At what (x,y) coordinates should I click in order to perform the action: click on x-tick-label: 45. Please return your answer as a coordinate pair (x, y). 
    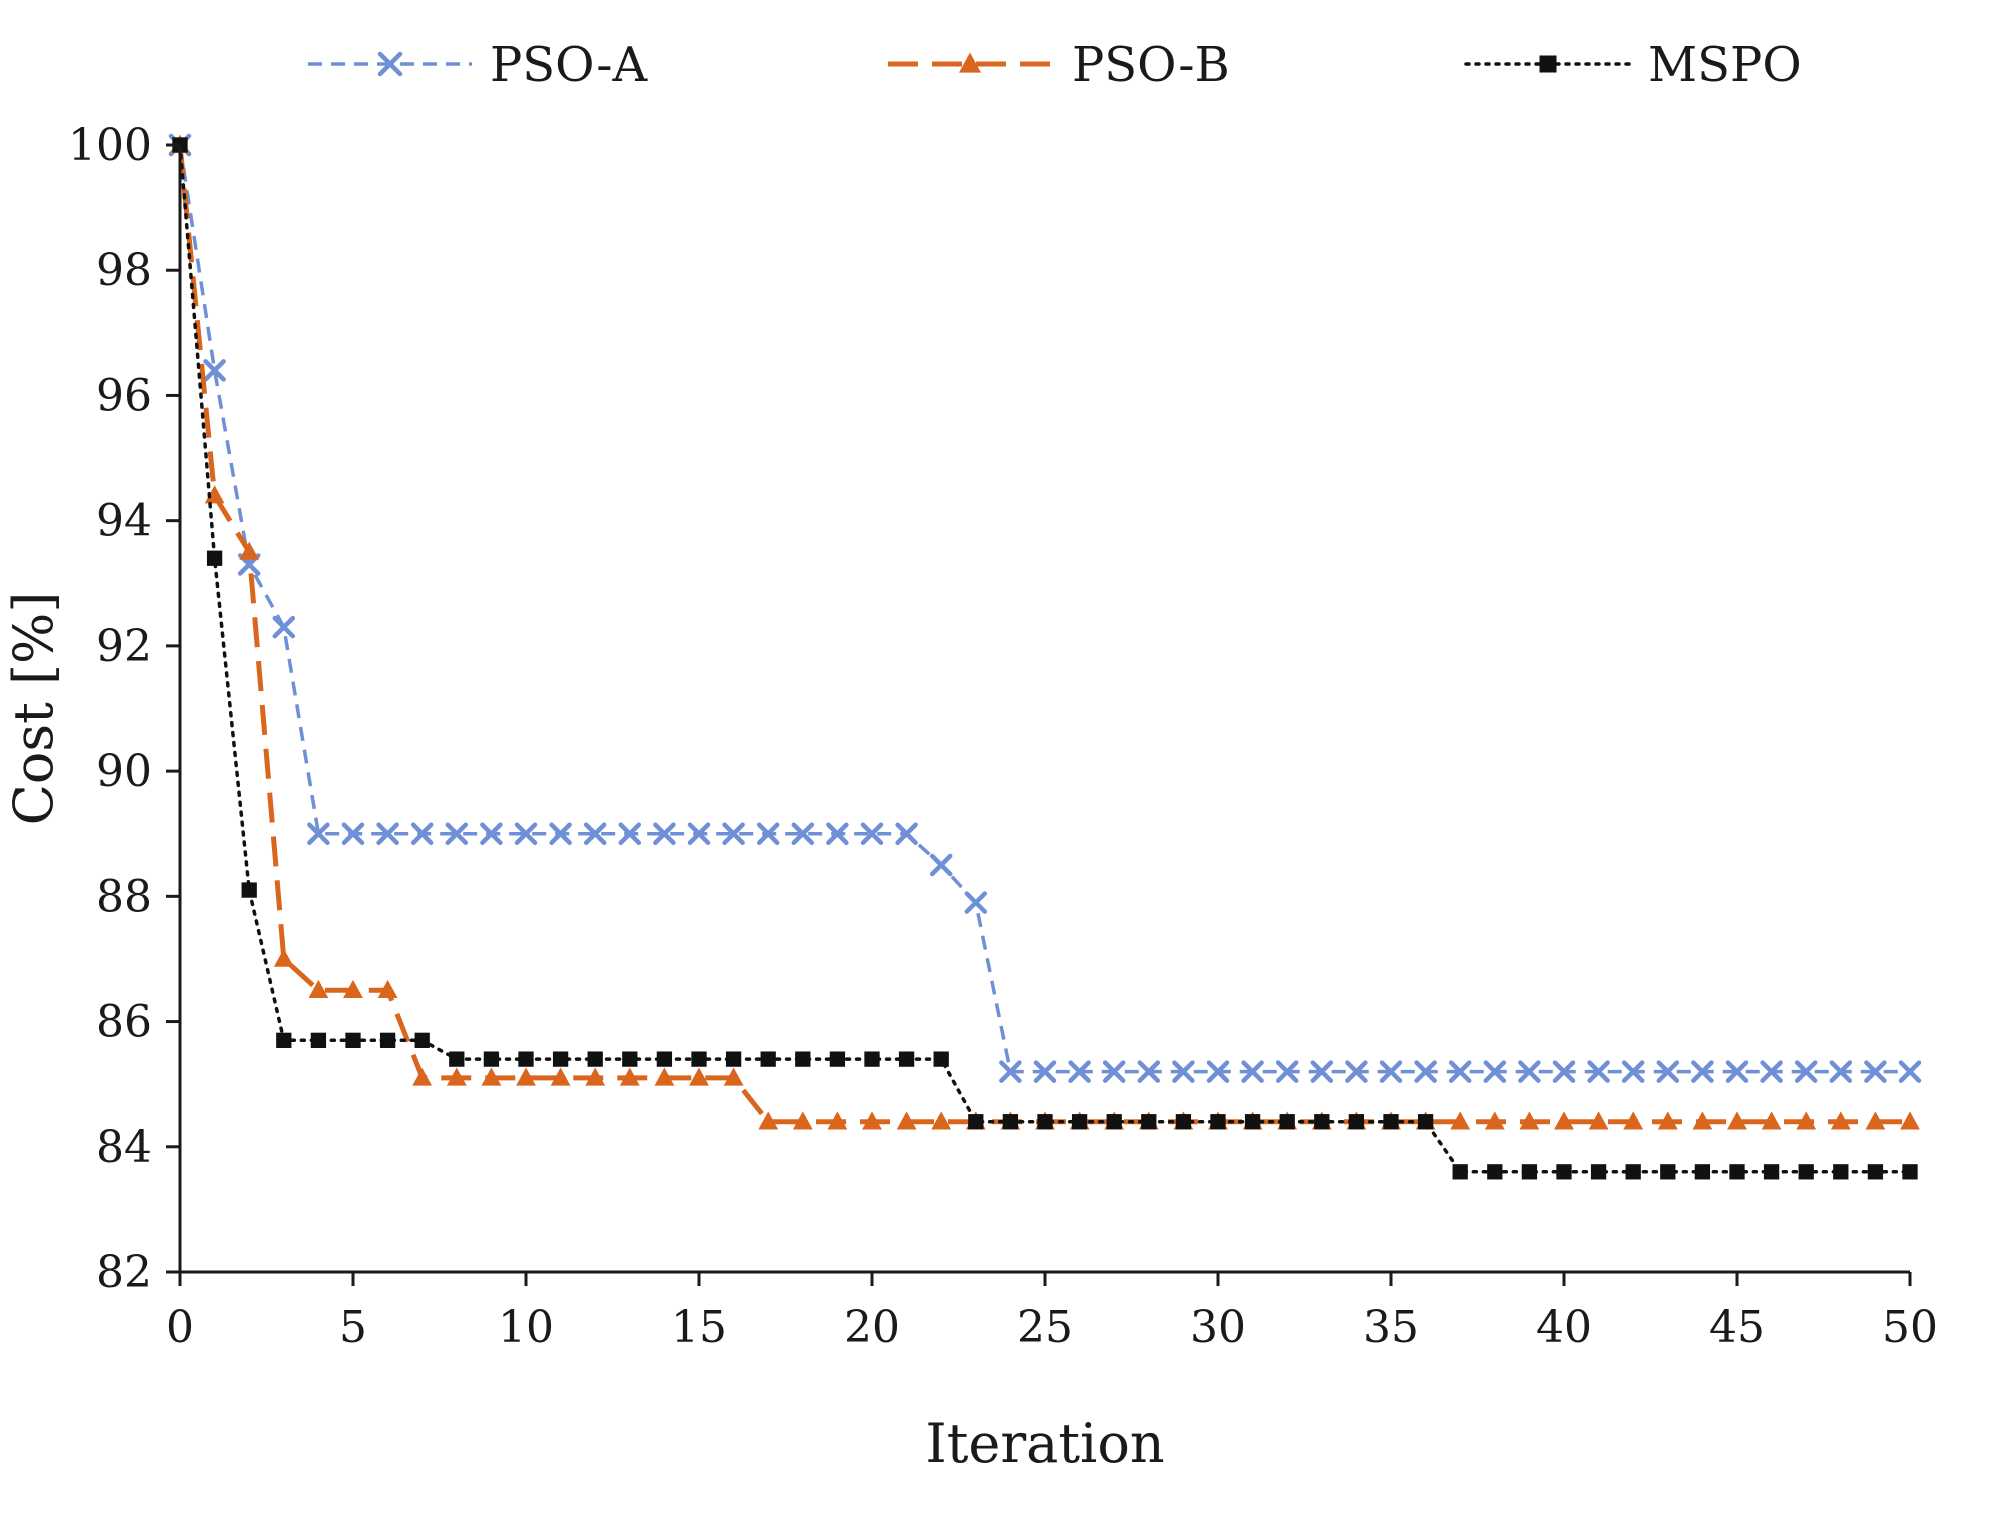
    Looking at the image, I should click on (1737, 1327).